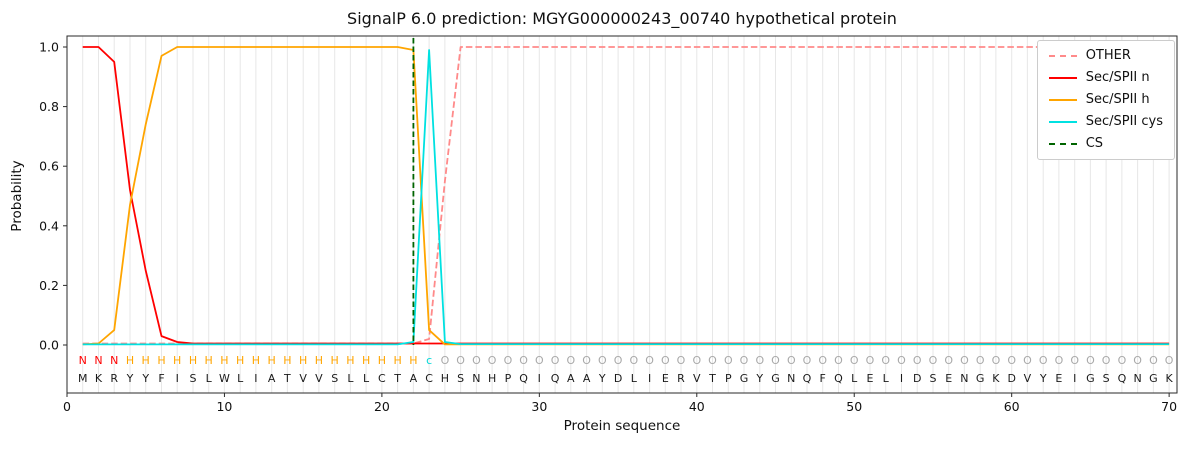  Describe the element at coordinates (272, 378) in the screenshot. I see `sequence-letter: A` at that location.